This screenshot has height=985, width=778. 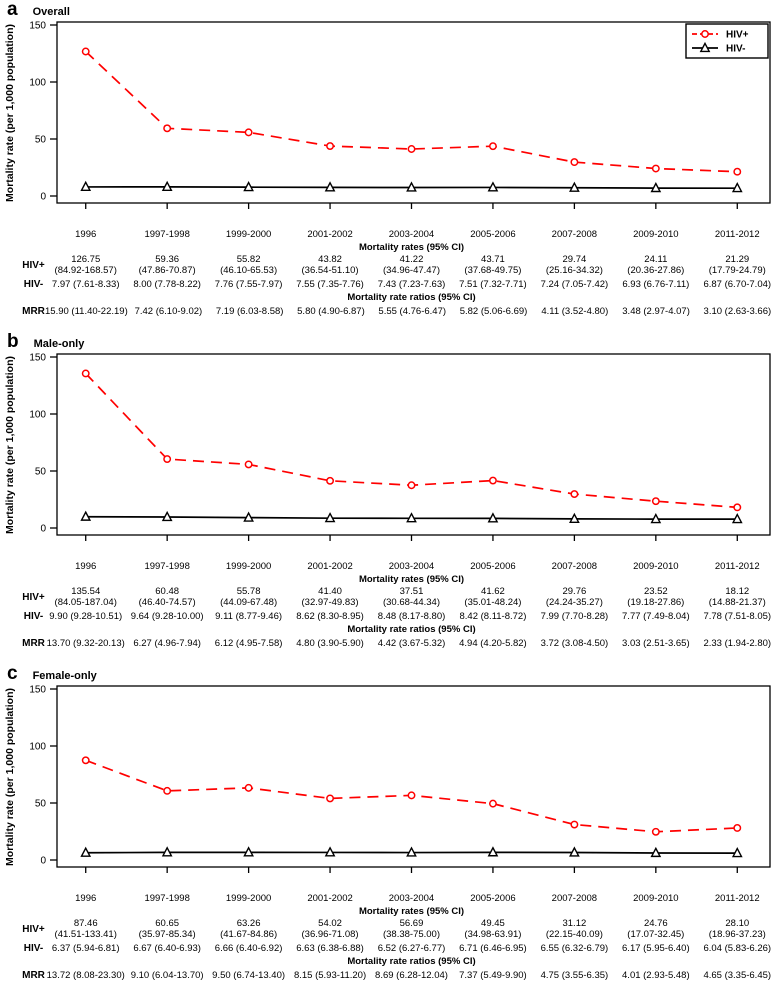 I want to click on rate-ci: (46.40-74.57), so click(x=167, y=602).